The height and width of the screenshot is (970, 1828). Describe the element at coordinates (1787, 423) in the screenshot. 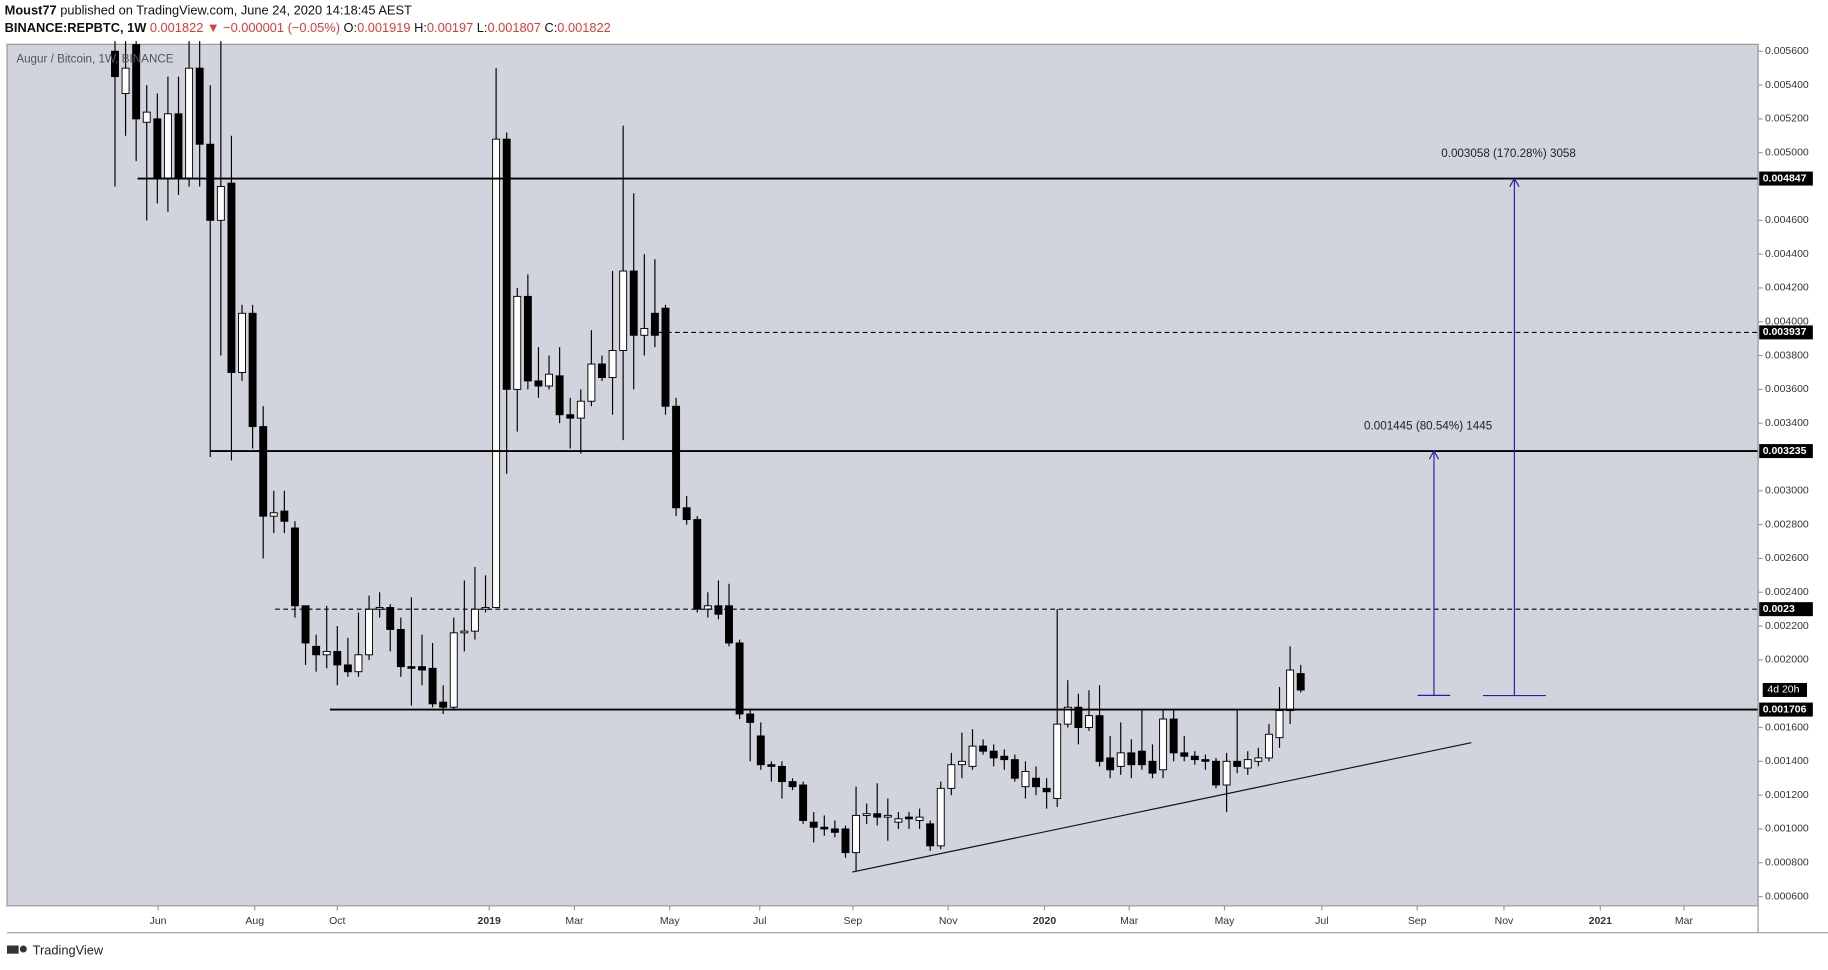

I see `y-tick-label: 0.003400` at that location.